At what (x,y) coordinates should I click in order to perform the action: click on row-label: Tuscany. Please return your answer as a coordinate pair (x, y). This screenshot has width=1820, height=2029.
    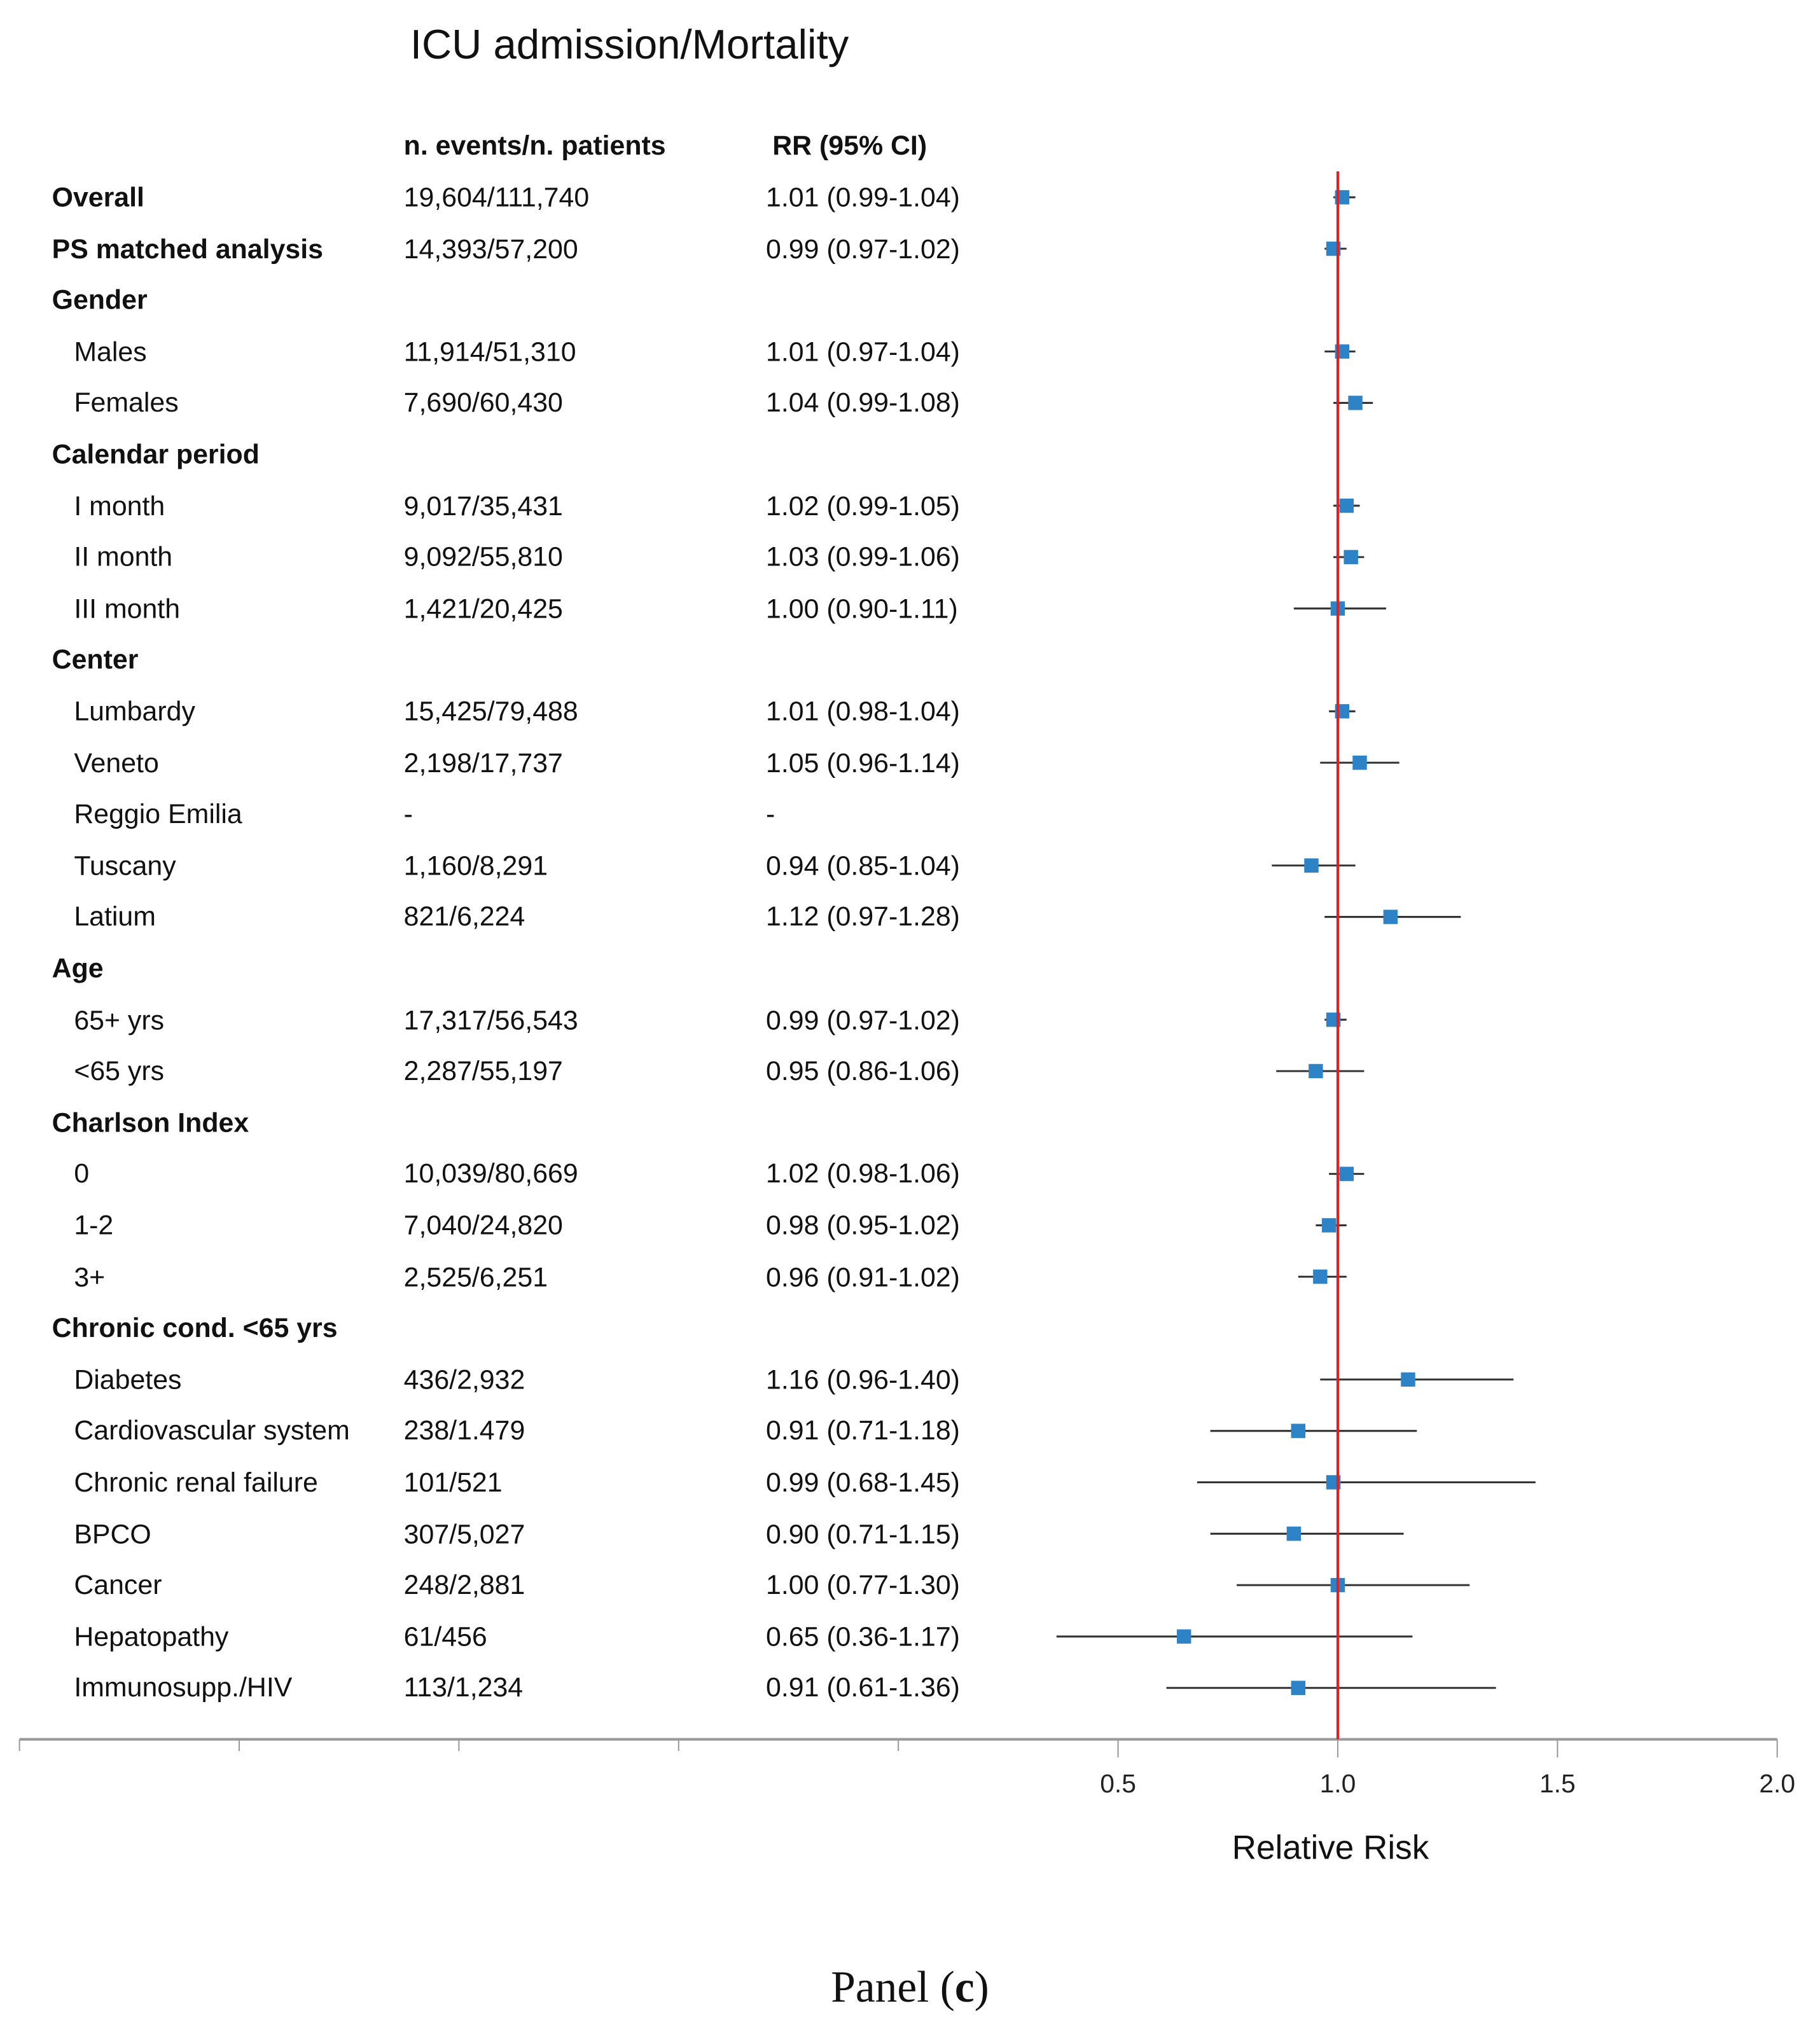
    Looking at the image, I should click on (125, 866).